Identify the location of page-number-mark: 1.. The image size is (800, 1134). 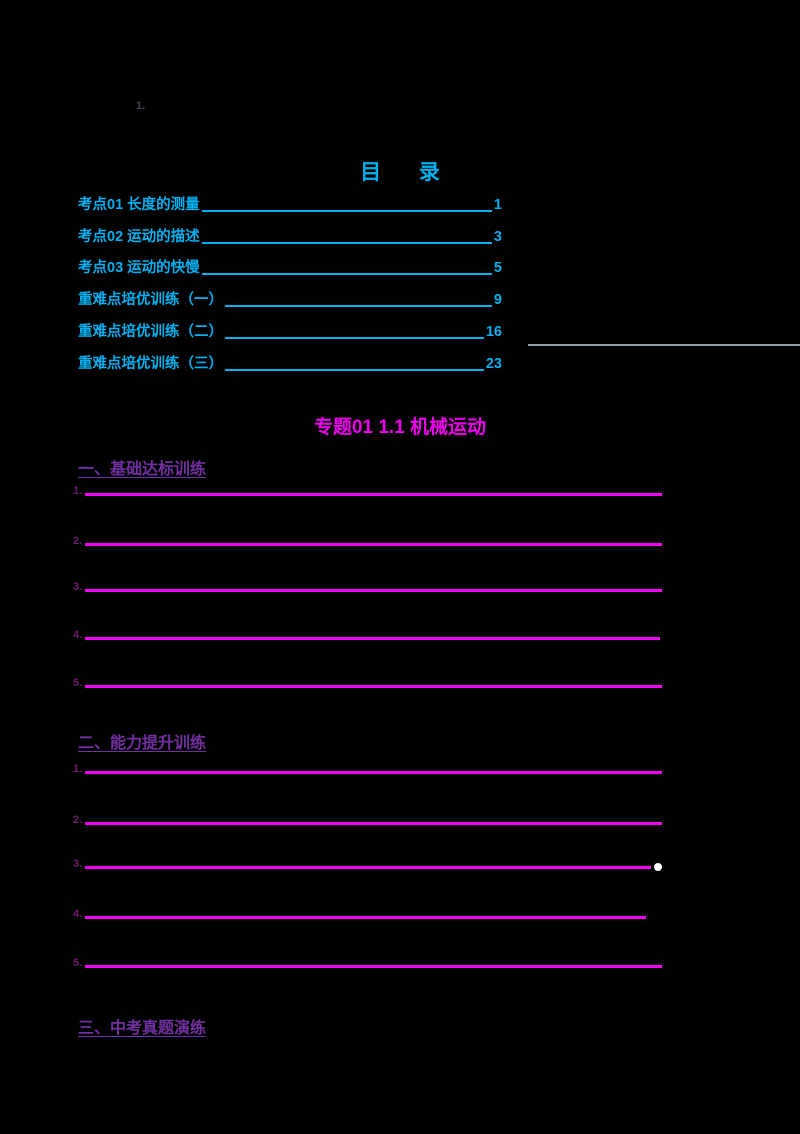
(141, 106).